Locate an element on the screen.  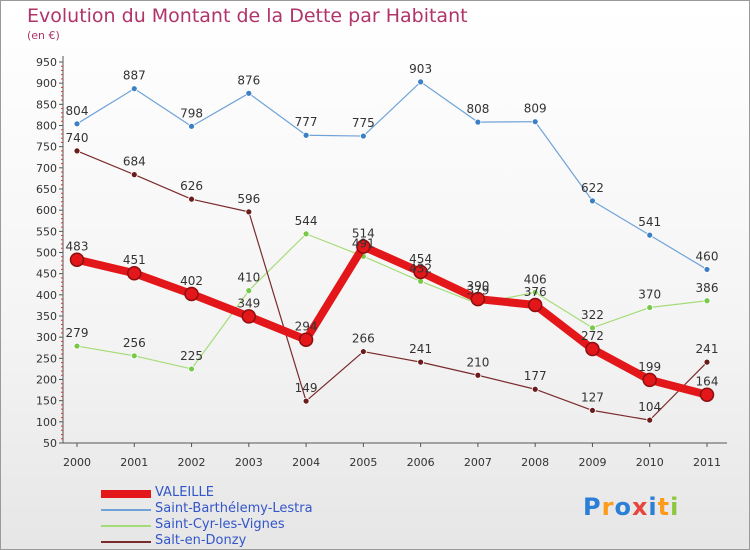
y-tick-label: 450 is located at coordinates (46, 274).